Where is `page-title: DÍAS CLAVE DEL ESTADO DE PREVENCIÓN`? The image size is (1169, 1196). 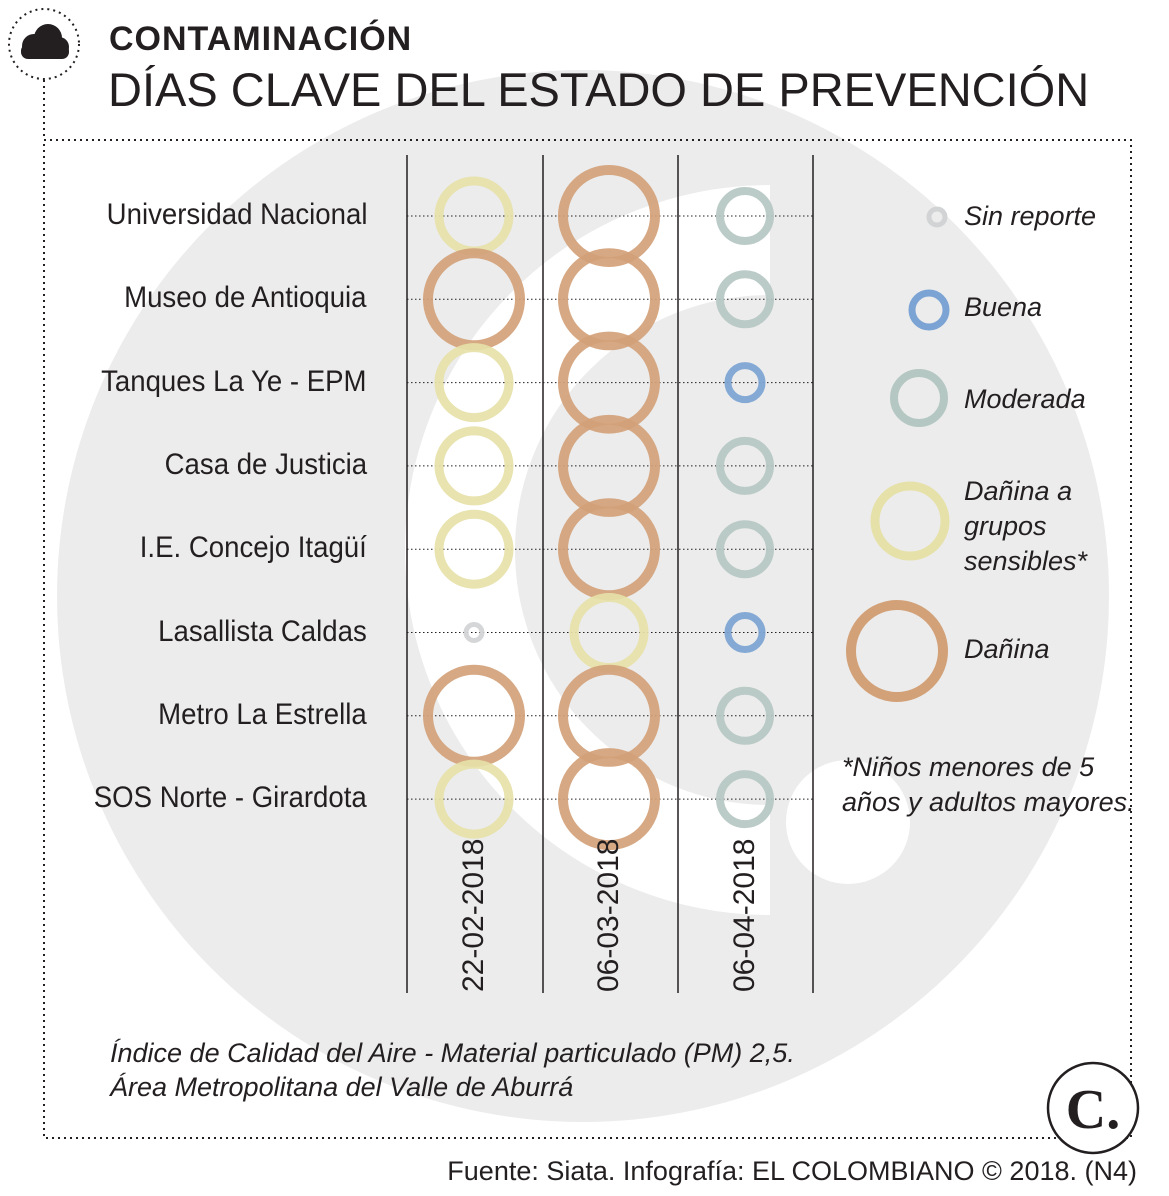
page-title: DÍAS CLAVE DEL ESTADO DE PREVENCIÓN is located at coordinates (599, 89).